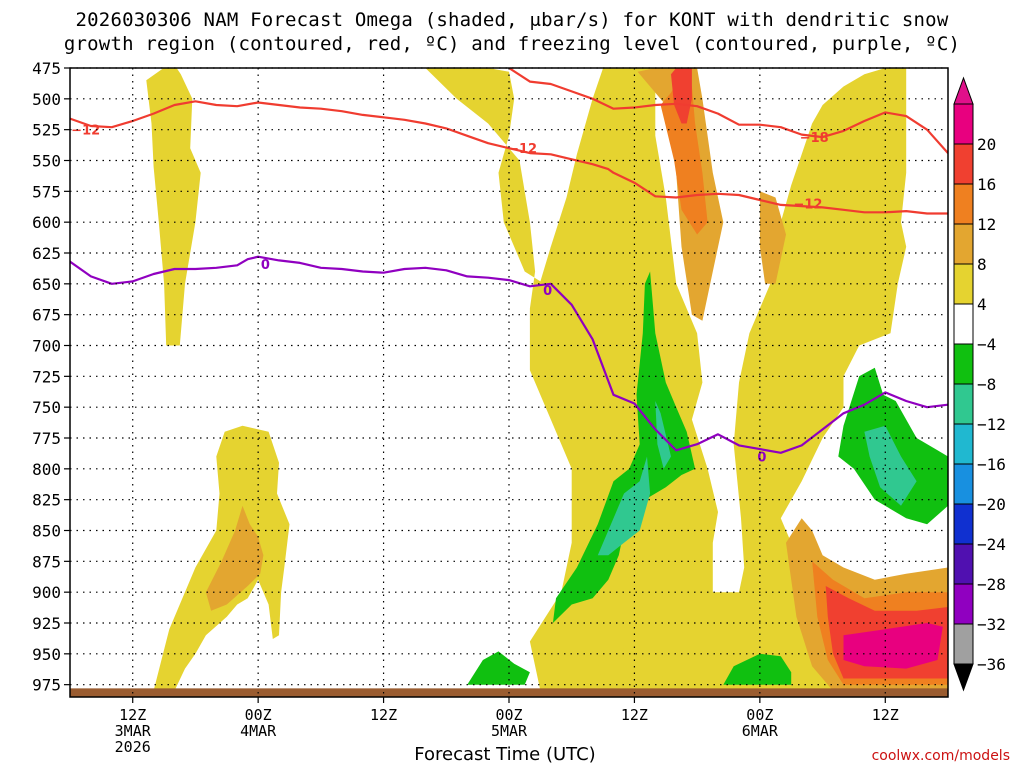  I want to click on colorbar-label: −8, so click(986, 384).